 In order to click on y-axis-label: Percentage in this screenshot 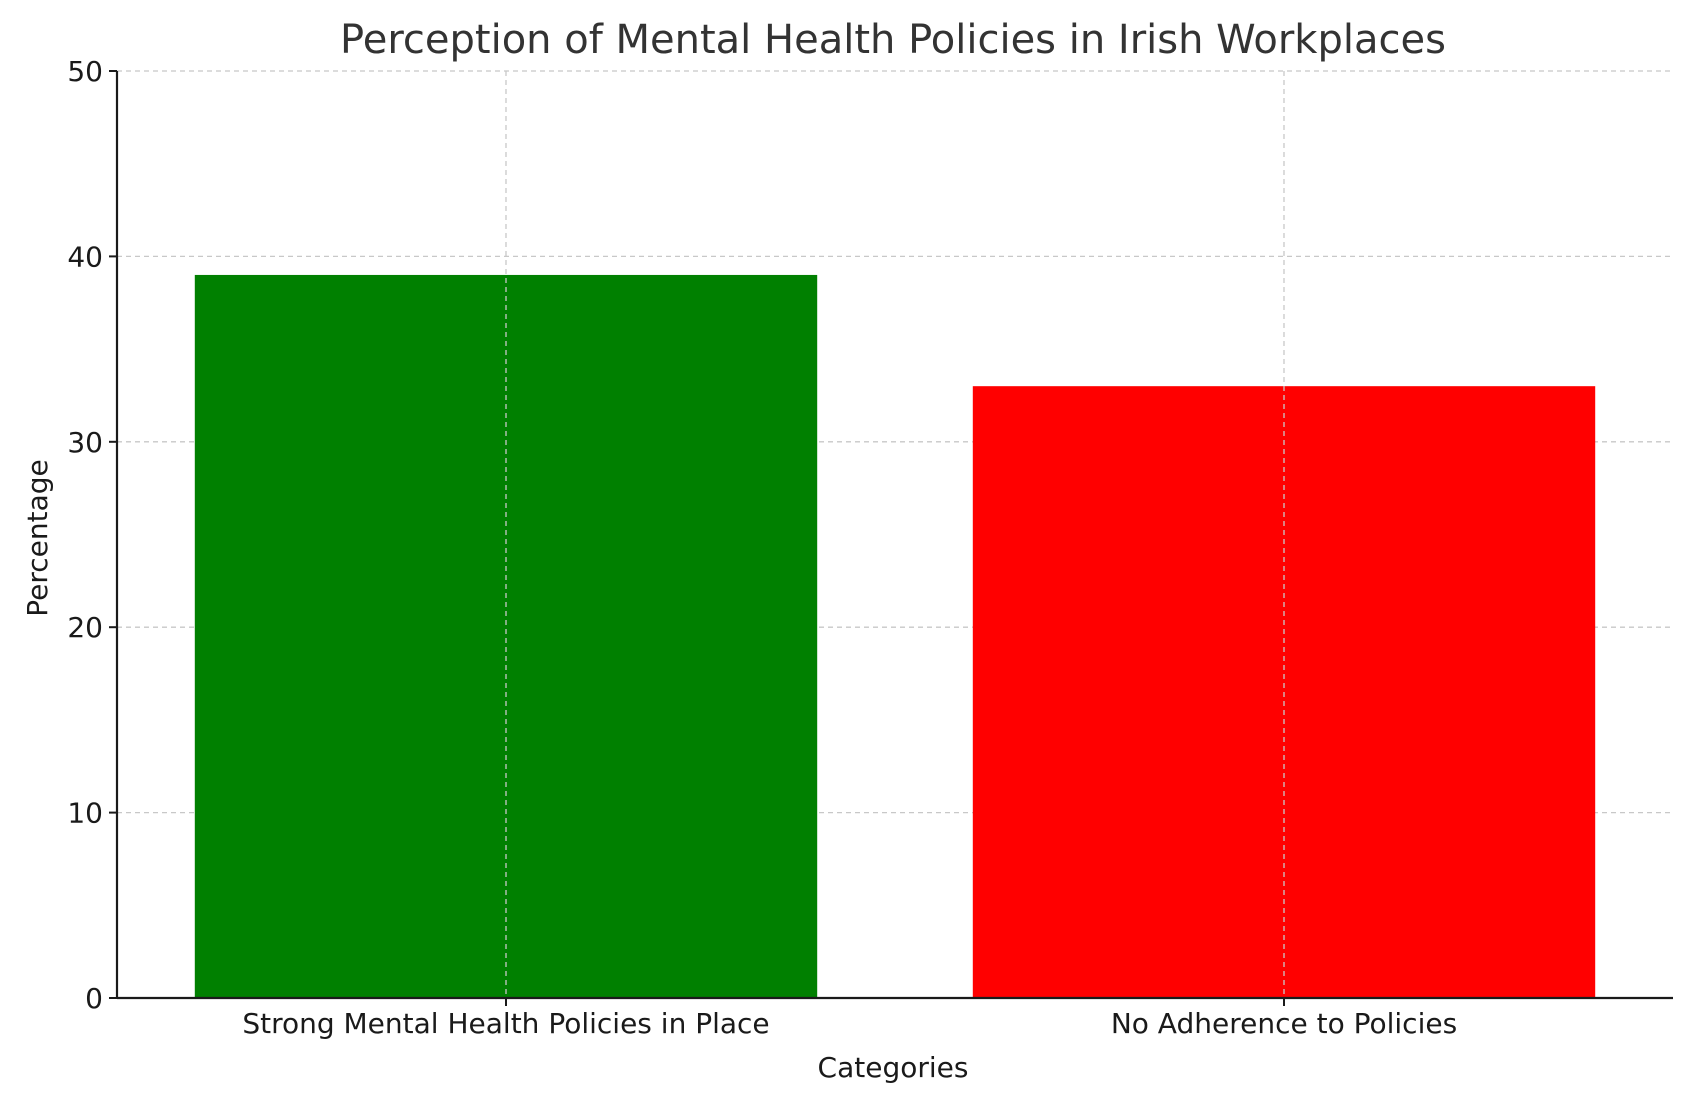, I will do `click(37, 538)`.